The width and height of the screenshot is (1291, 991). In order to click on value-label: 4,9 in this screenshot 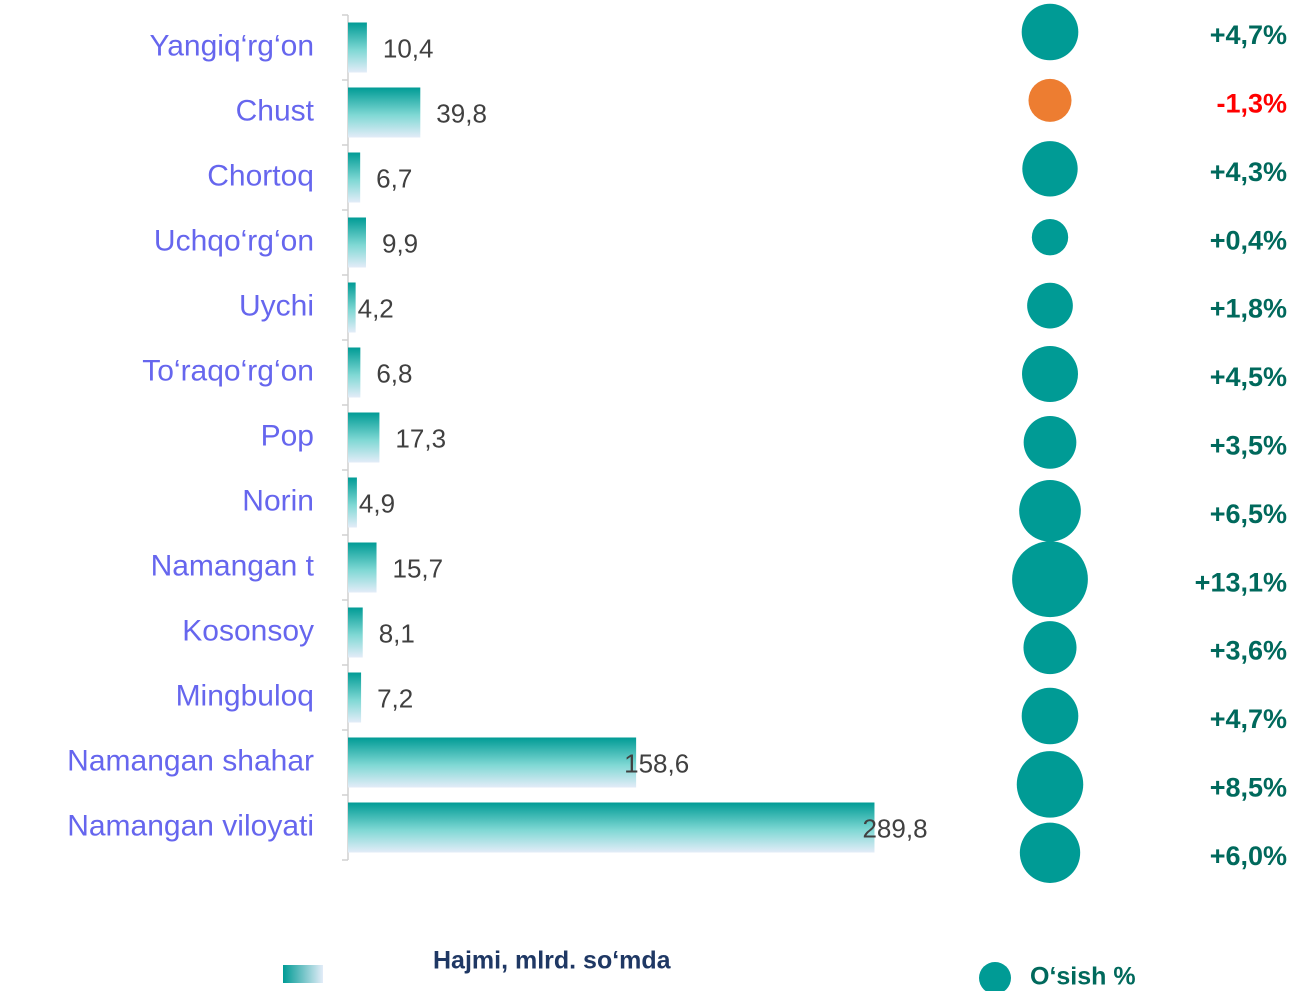, I will do `click(377, 503)`.